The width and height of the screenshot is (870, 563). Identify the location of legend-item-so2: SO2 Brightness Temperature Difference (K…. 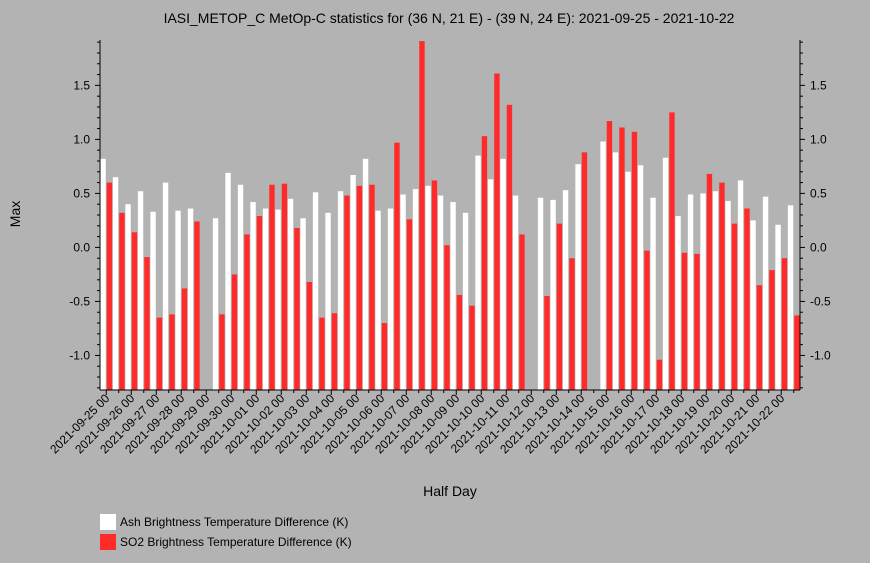
(226, 542).